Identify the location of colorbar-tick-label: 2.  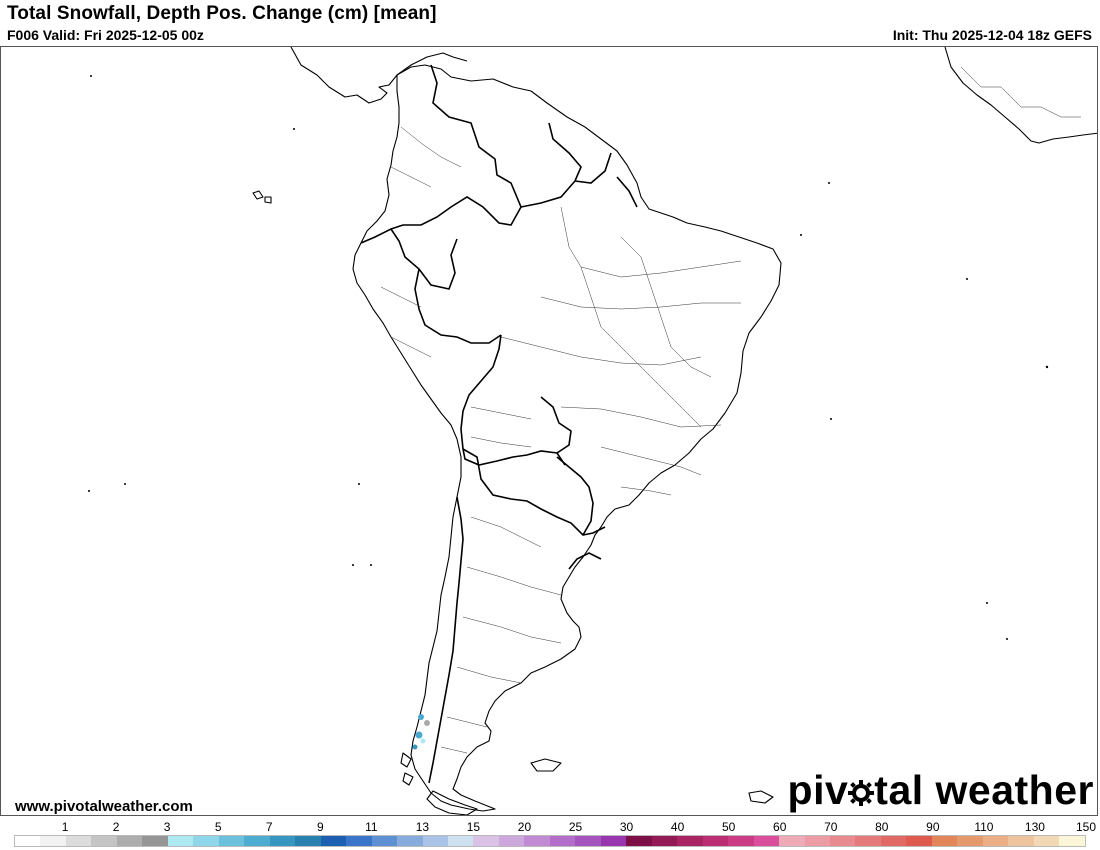
(116, 827).